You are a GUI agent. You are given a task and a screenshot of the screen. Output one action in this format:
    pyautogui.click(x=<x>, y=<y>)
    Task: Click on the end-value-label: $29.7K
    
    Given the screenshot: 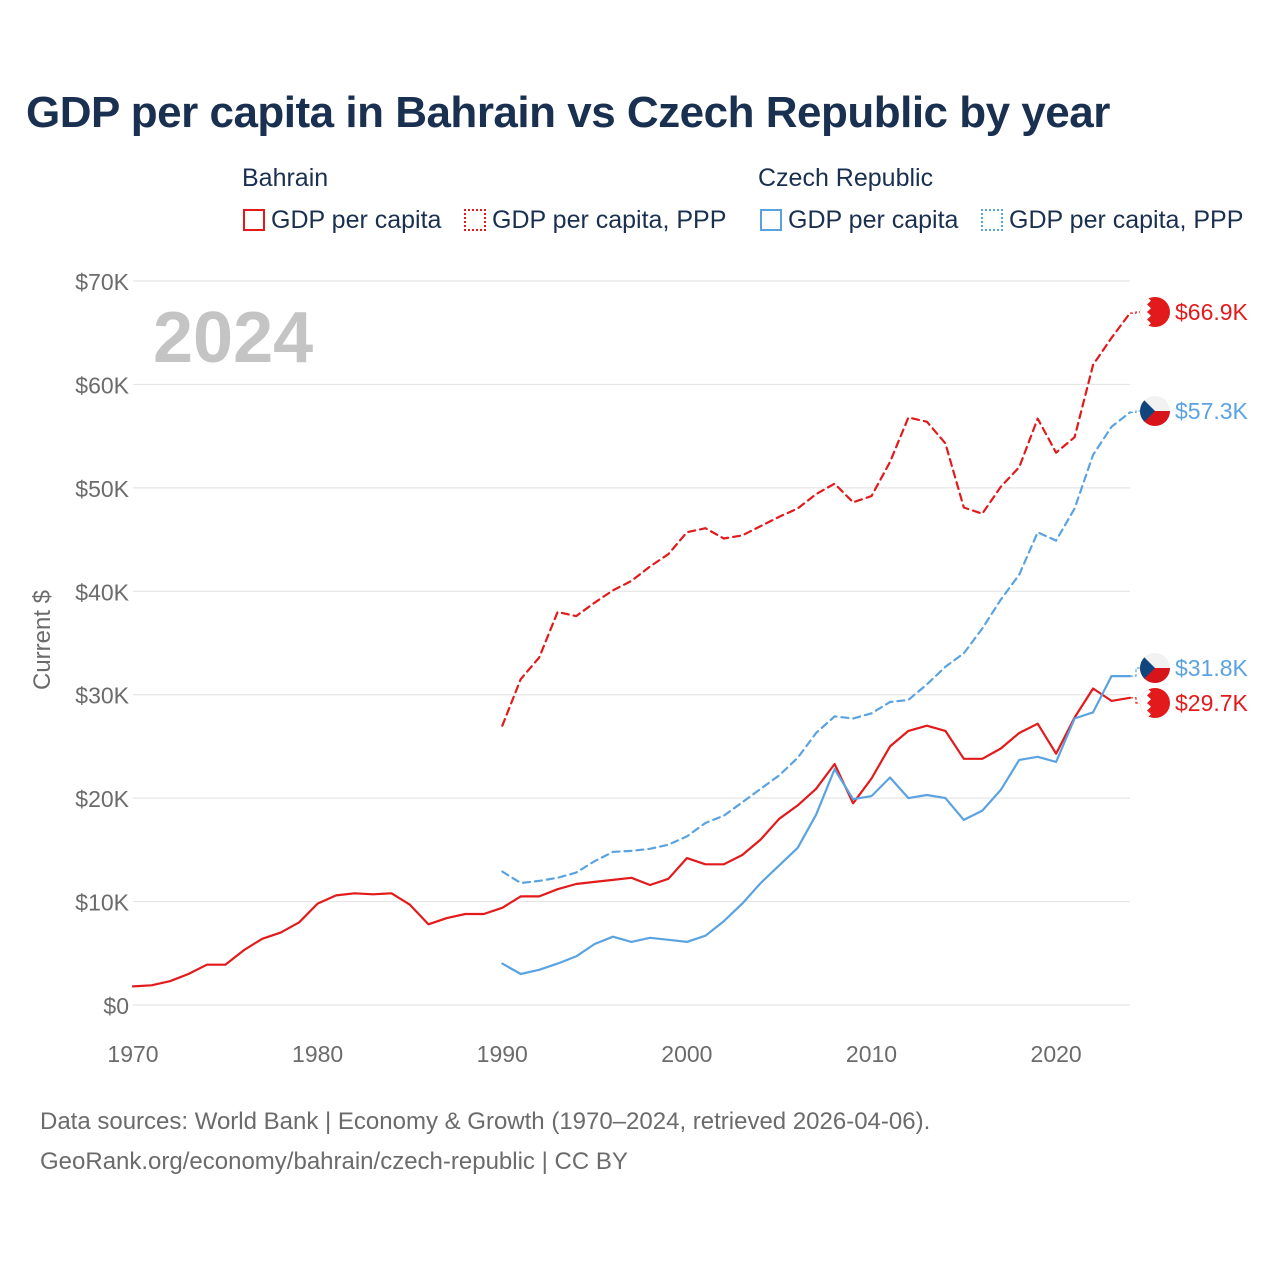 What is the action you would take?
    pyautogui.click(x=1212, y=703)
    